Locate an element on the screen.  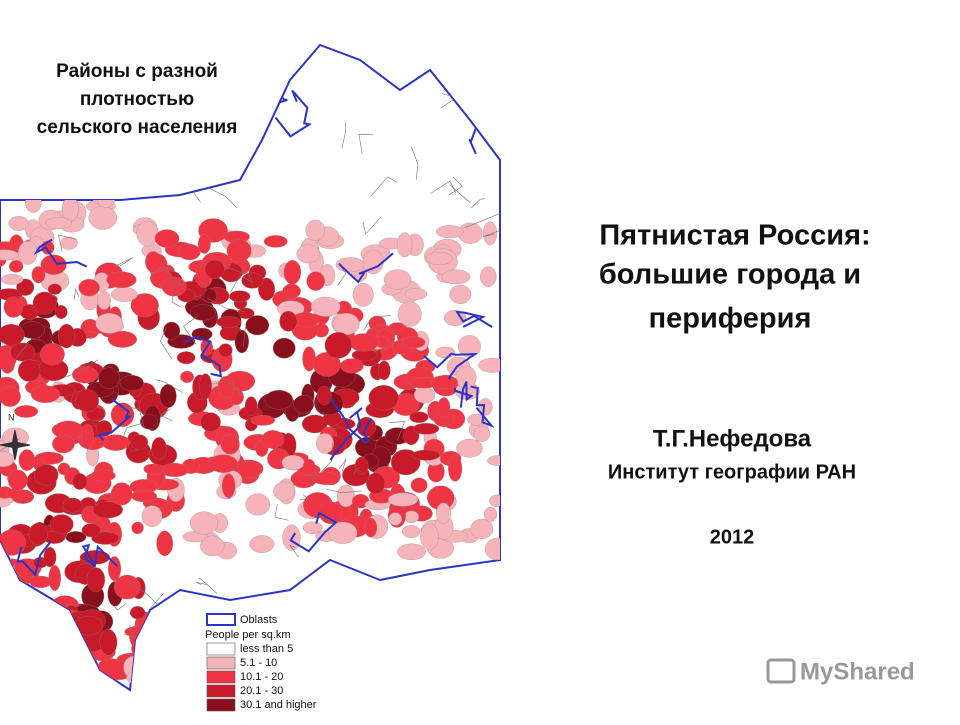
legend-label: 30.1 and higher is located at coordinates (278, 705).